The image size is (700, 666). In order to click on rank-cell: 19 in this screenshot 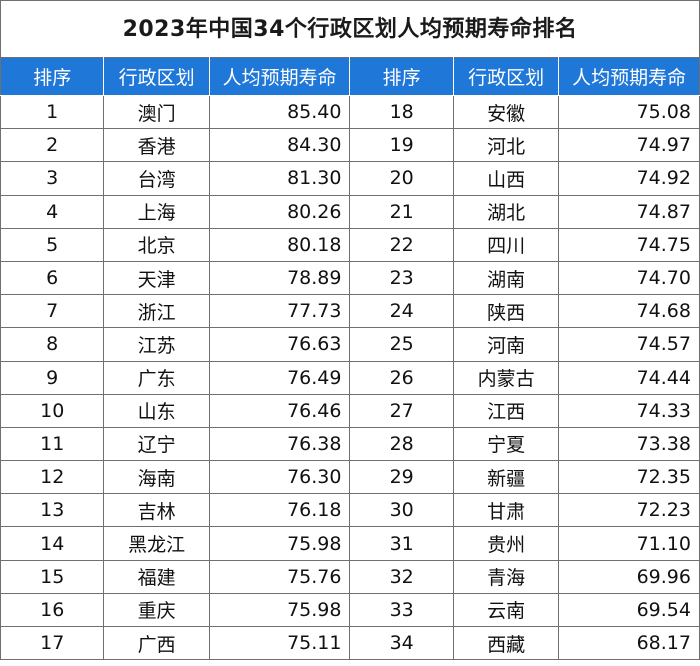, I will do `click(401, 145)`.